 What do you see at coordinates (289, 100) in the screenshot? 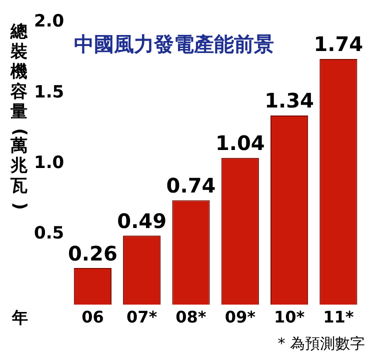
I see `data-label: 1.34` at bounding box center [289, 100].